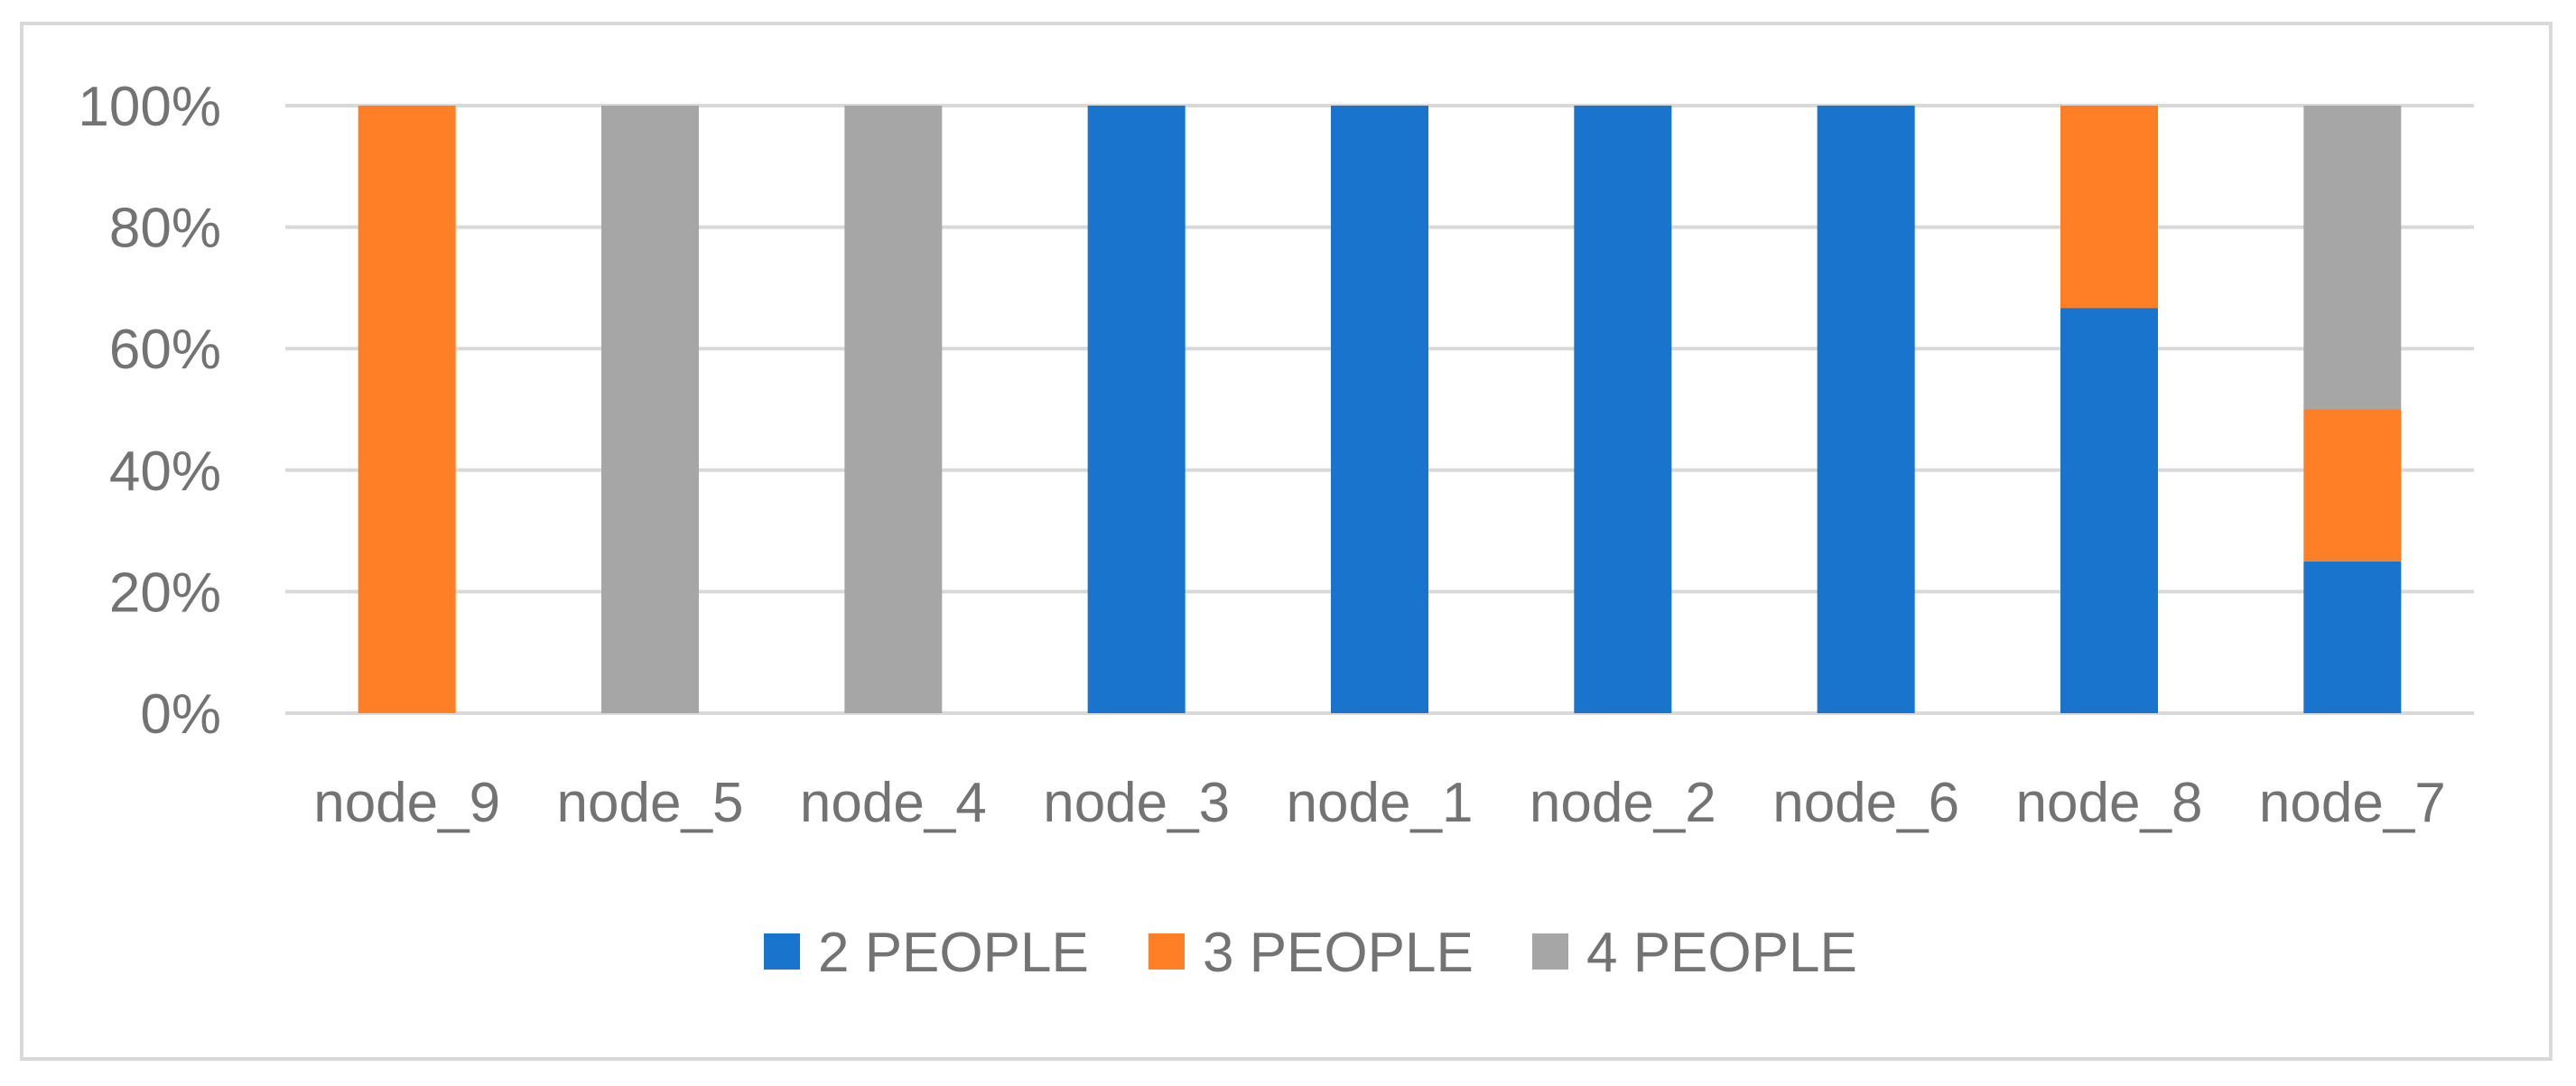  Describe the element at coordinates (953, 953) in the screenshot. I see `legend-label: 2 PEOPLE` at that location.